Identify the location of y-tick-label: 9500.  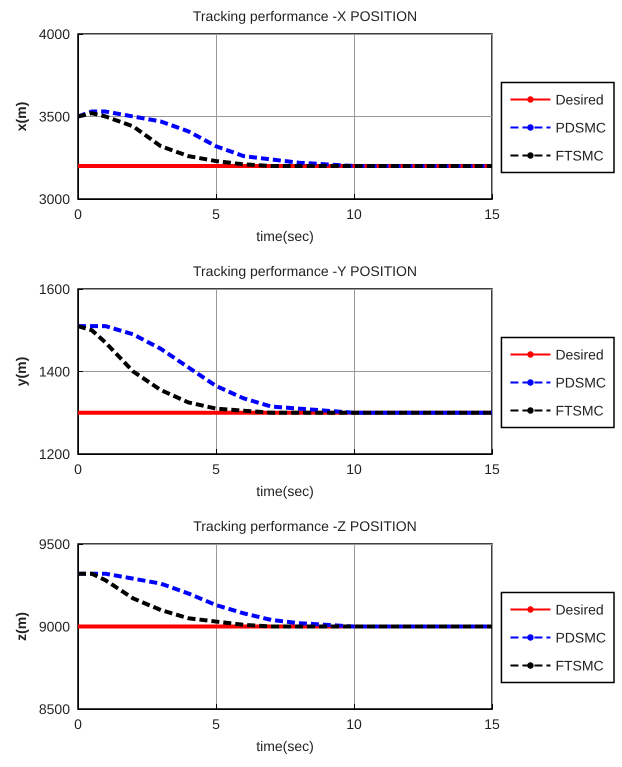
(54, 544).